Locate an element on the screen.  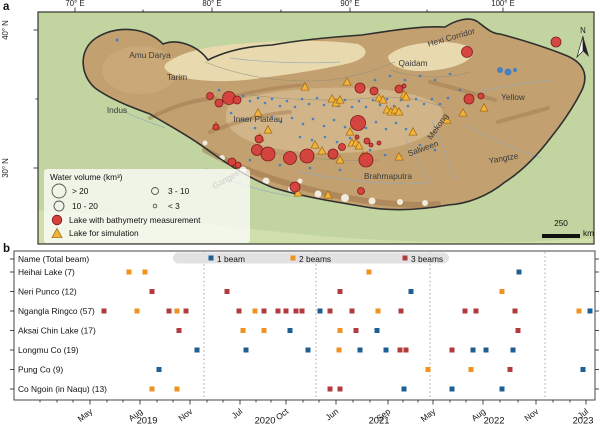
month-tick-label: Oct is located at coordinates (282, 414).